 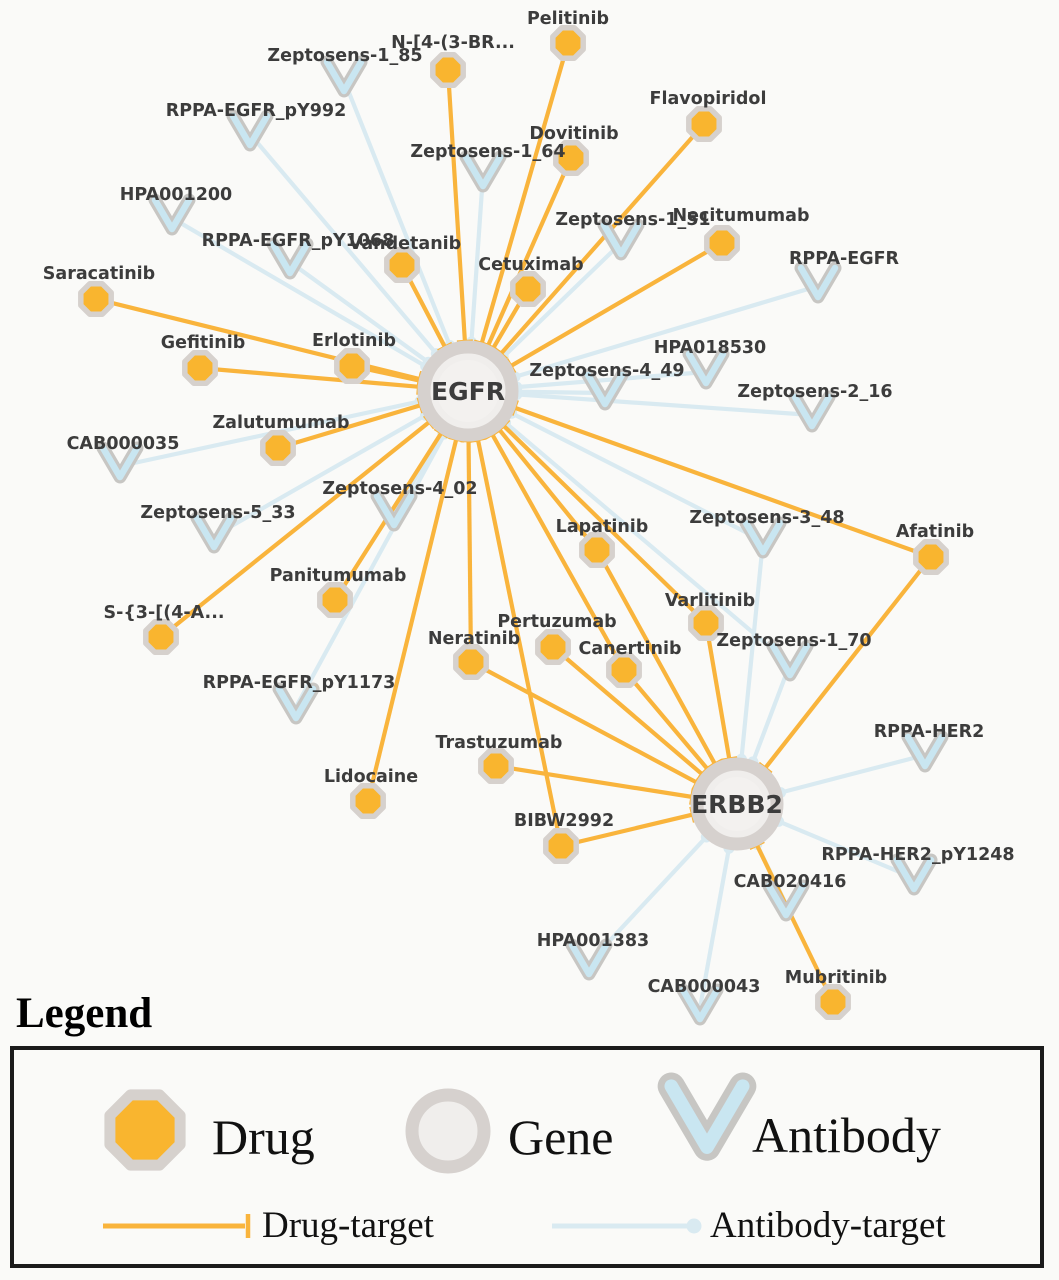 I want to click on drug-node-cetuximab, so click(x=528, y=289).